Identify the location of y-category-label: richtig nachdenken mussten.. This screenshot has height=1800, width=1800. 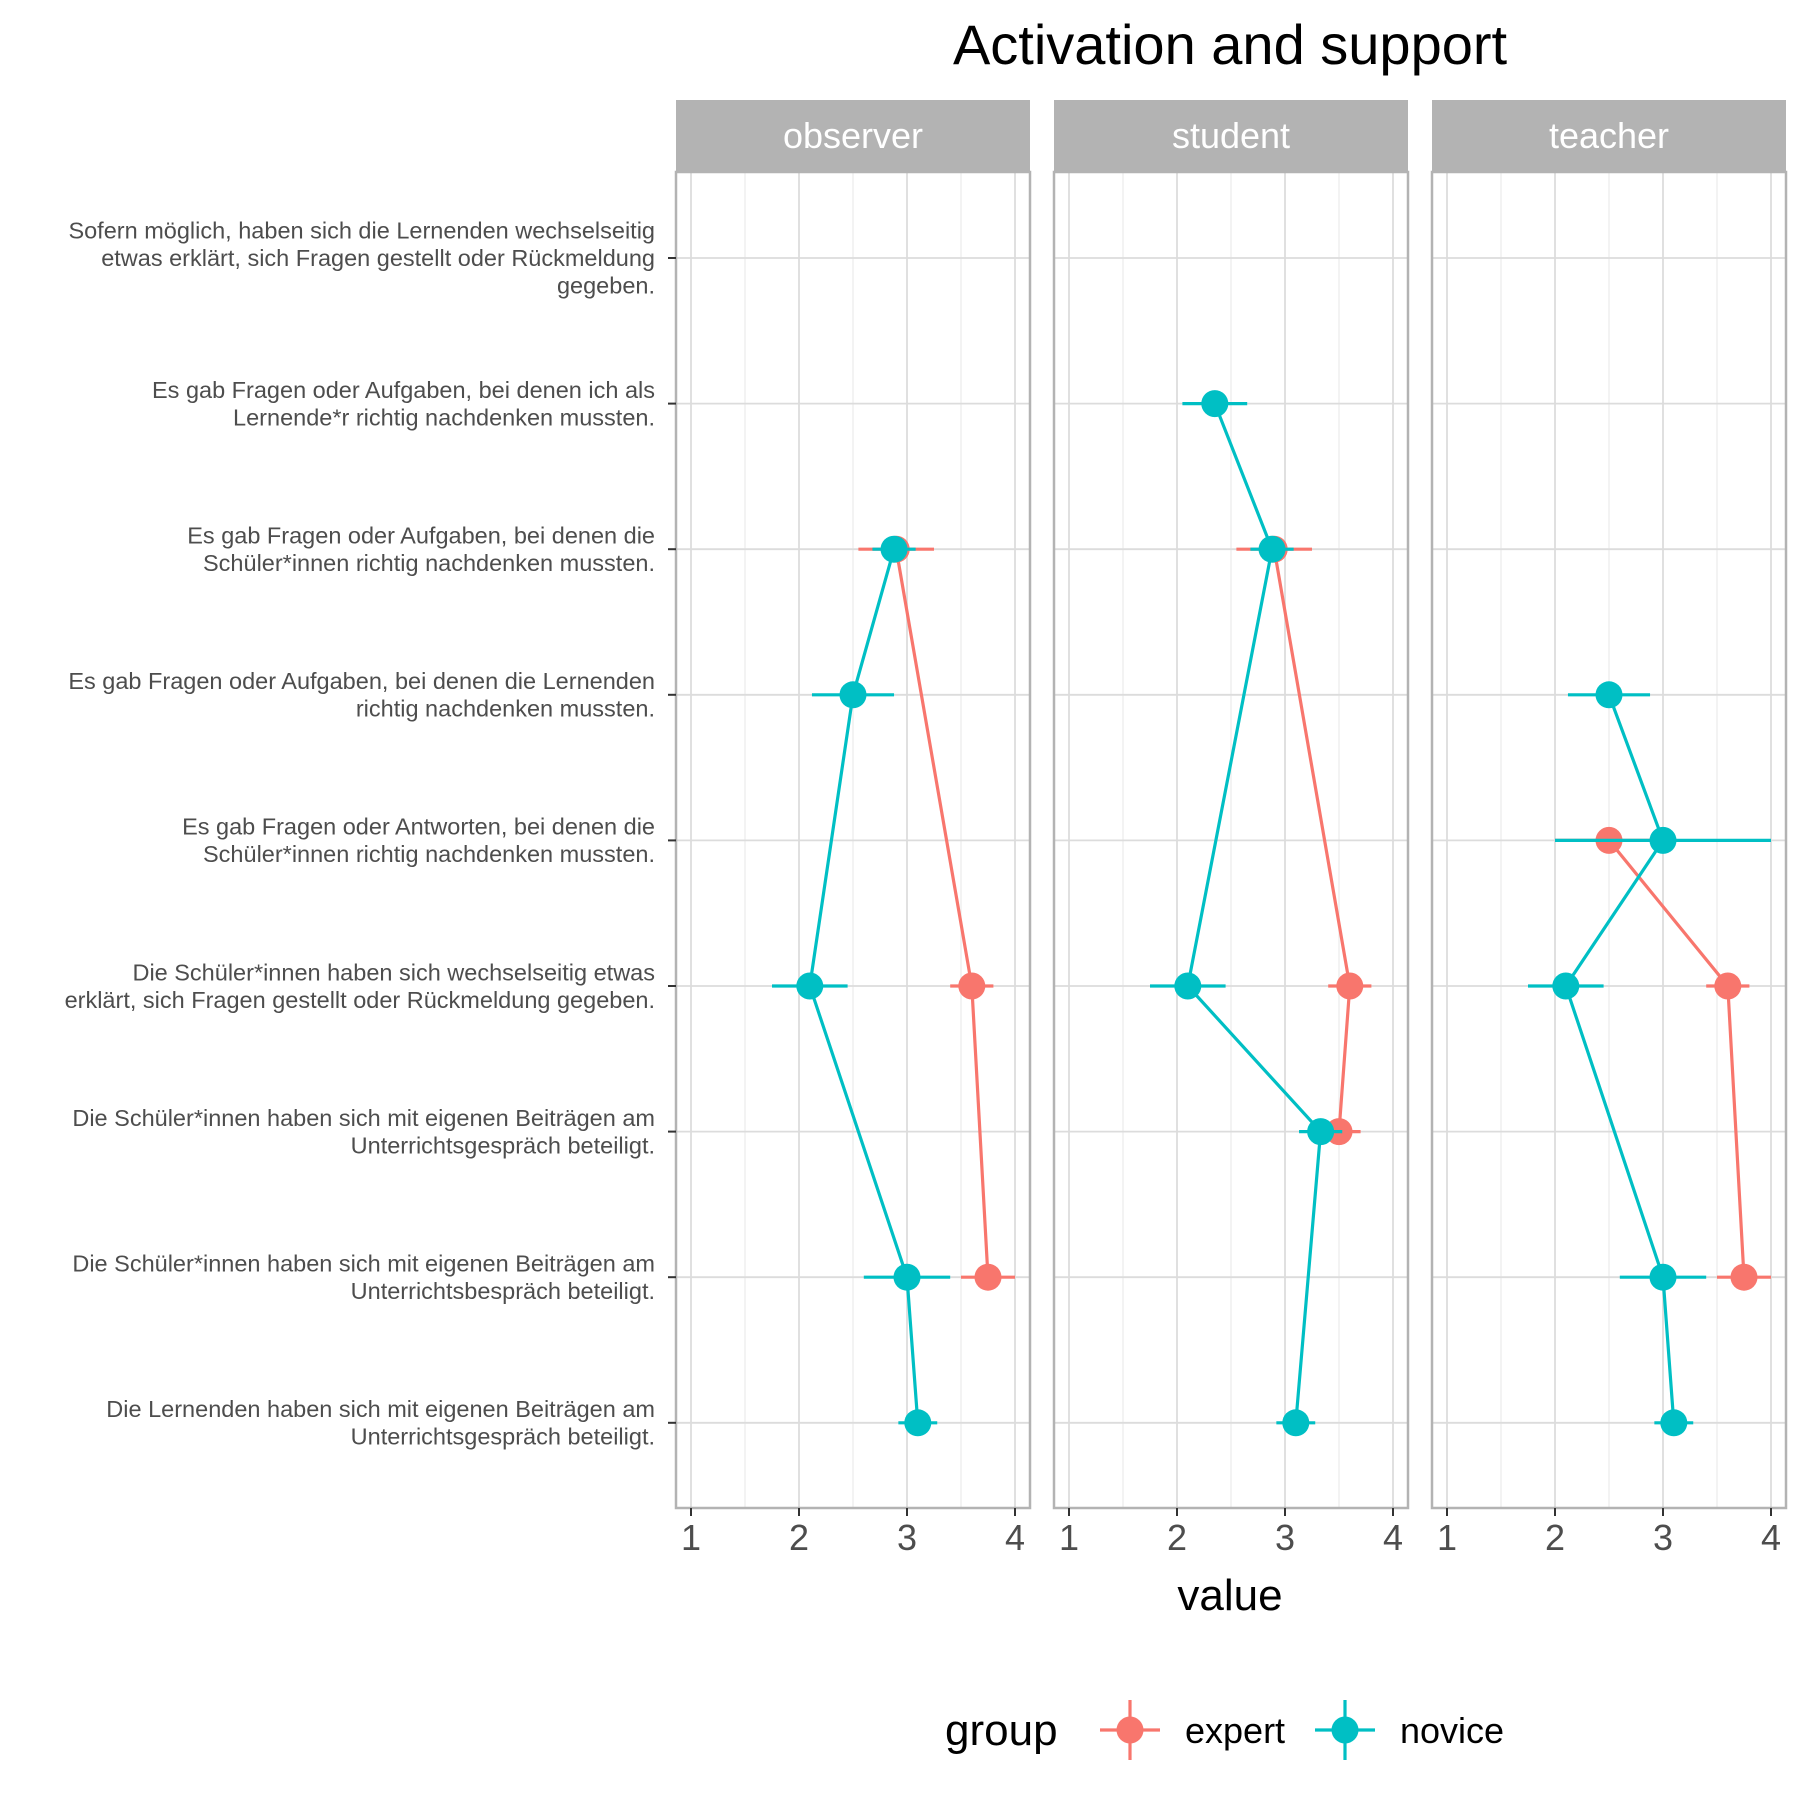
(505, 709).